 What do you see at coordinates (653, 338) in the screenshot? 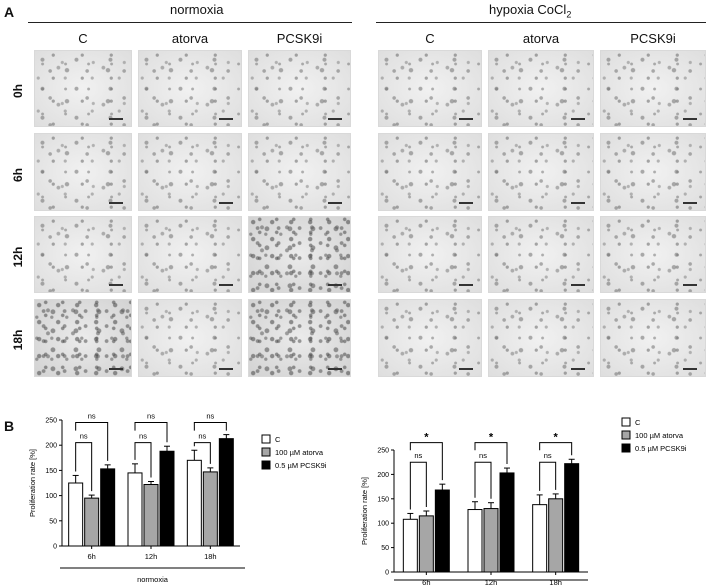
I see `micrograph-hypoxia-pcsk9i-18h` at bounding box center [653, 338].